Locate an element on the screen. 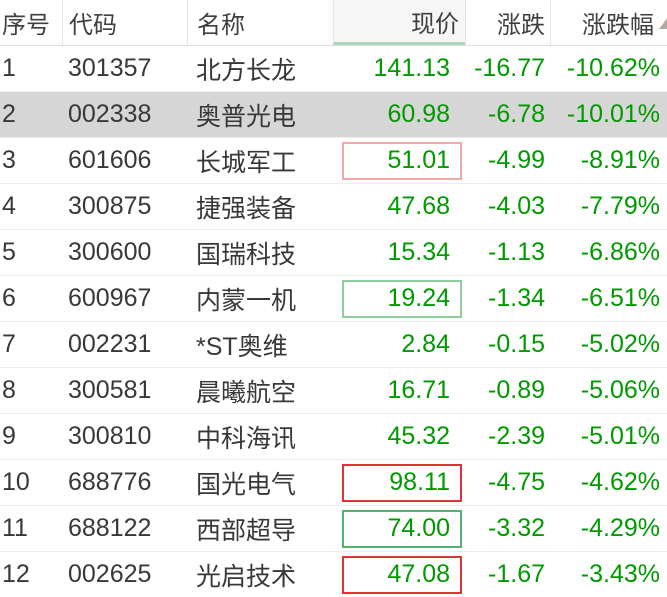 Image resolution: width=667 pixels, height=597 pixels. cell-index: 10 is located at coordinates (16, 482).